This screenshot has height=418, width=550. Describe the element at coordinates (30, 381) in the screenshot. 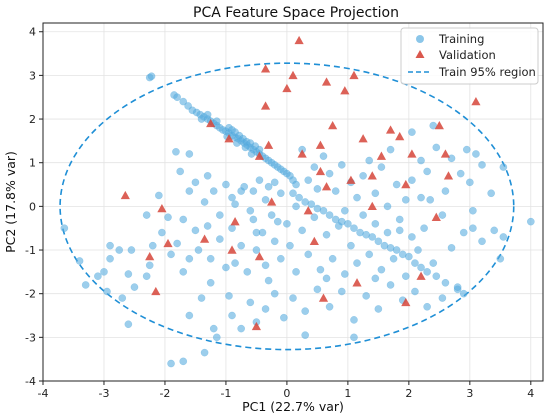

I see `y-tick-label: -4` at that location.